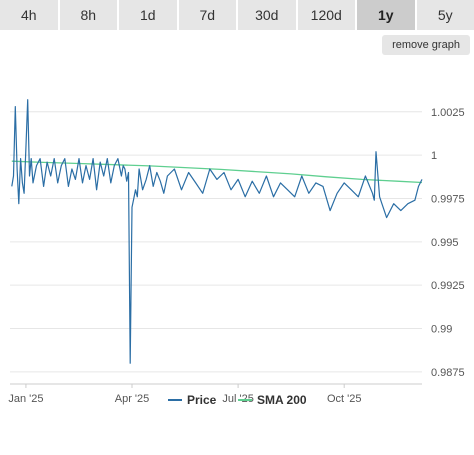  What do you see at coordinates (25, 399) in the screenshot?
I see `x-tick-label: Jan '25` at bounding box center [25, 399].